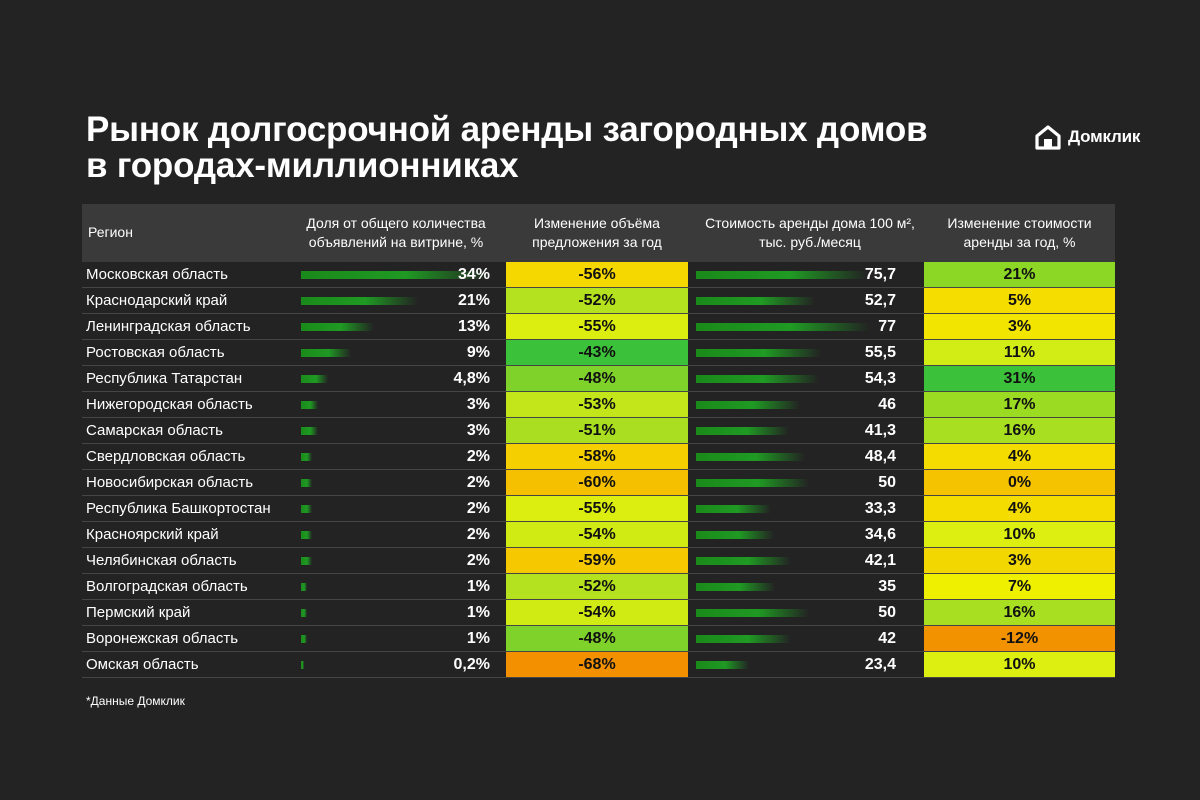  Describe the element at coordinates (164, 378) in the screenshot. I see `region-cell: Республика Татарстан` at that location.